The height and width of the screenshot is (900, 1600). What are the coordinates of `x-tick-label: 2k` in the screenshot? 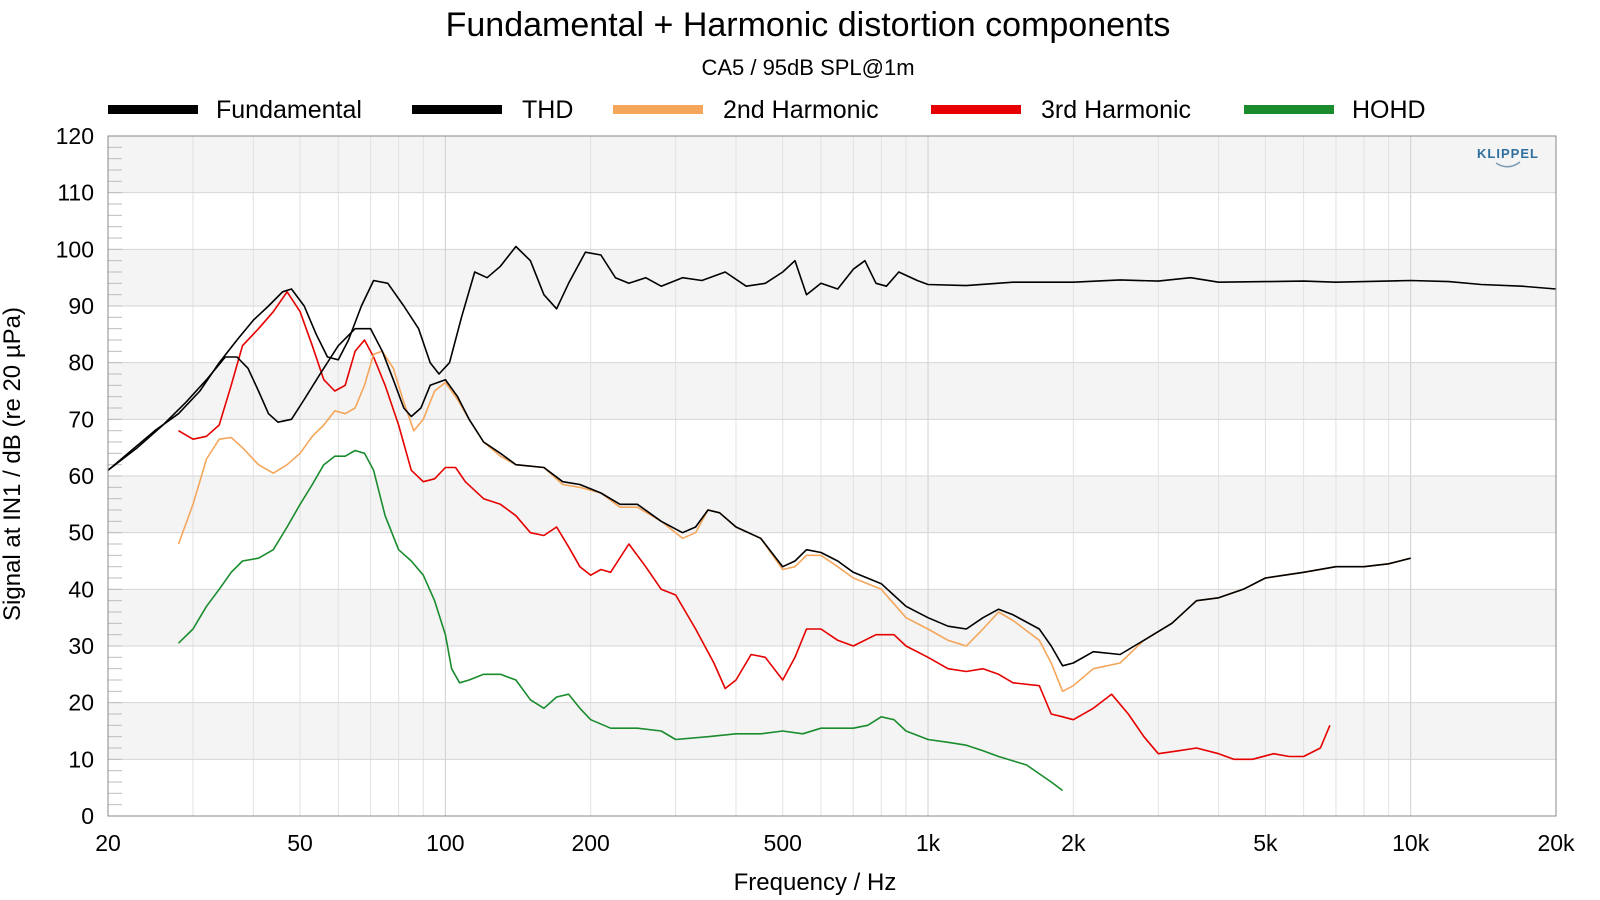 It's located at (1073, 843).